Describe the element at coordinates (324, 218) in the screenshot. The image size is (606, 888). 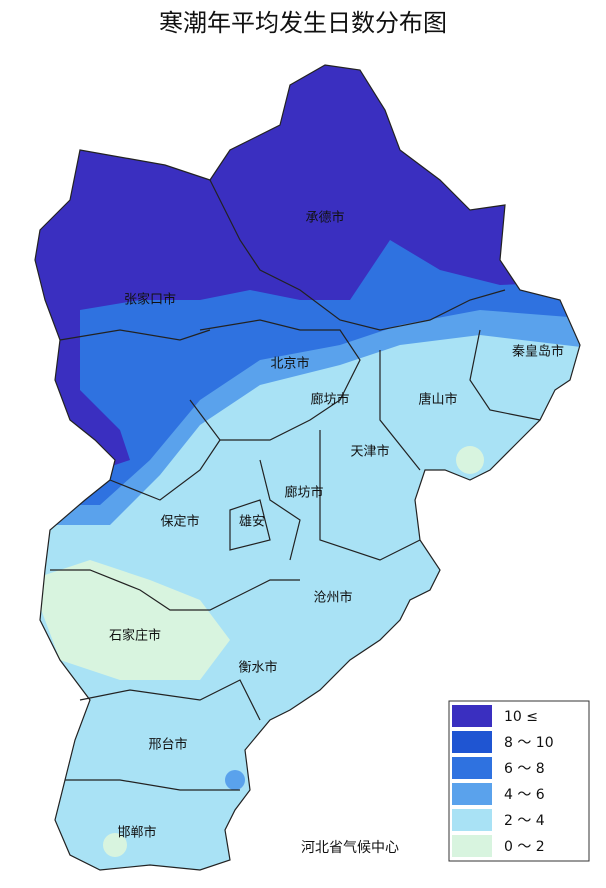
I see `city-label: 承德市` at that location.